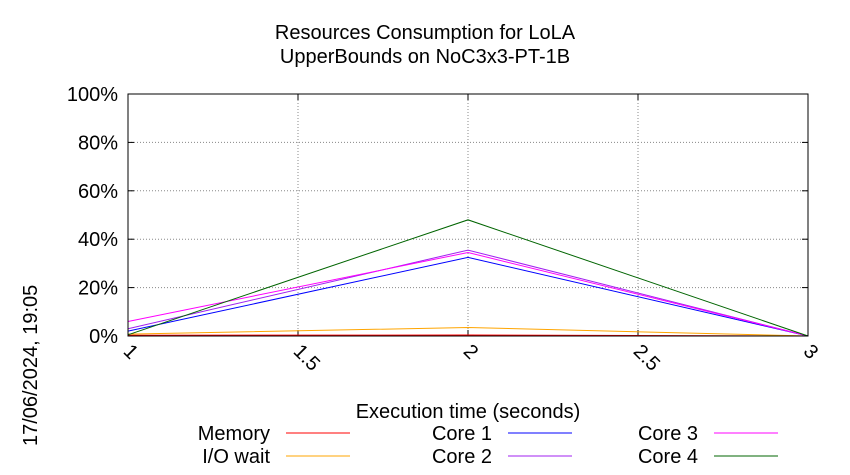 This screenshot has height=475, width=850. Describe the element at coordinates (98, 289) in the screenshot. I see `y-tick-label: 20%` at that location.